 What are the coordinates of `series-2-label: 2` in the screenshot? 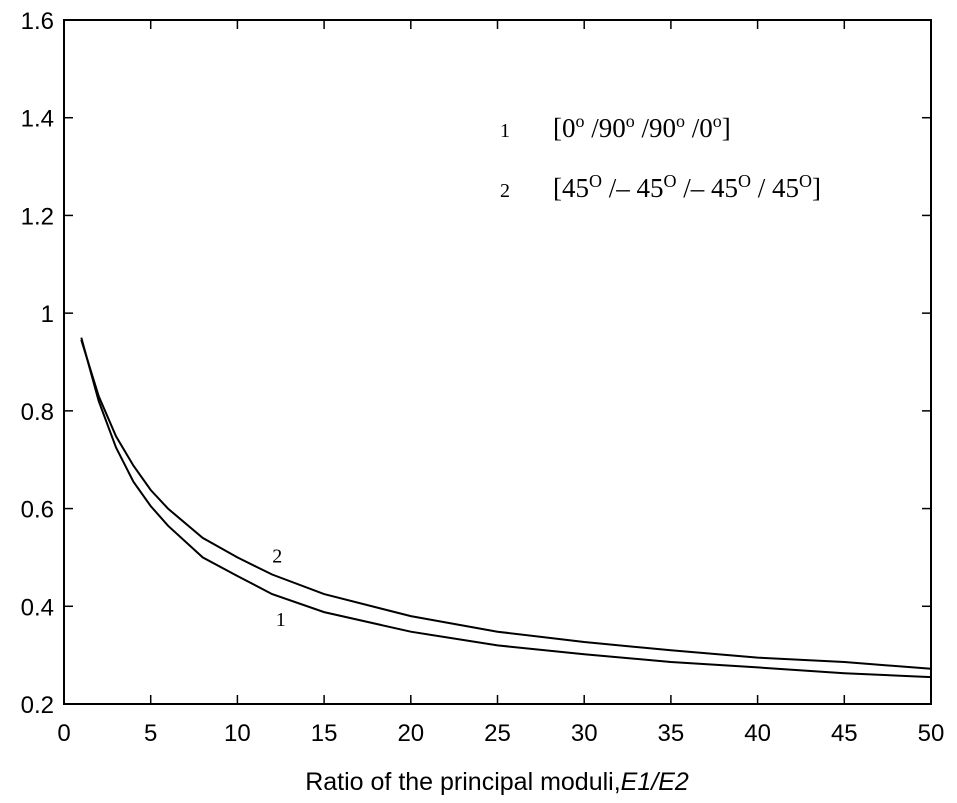 It's located at (277, 556).